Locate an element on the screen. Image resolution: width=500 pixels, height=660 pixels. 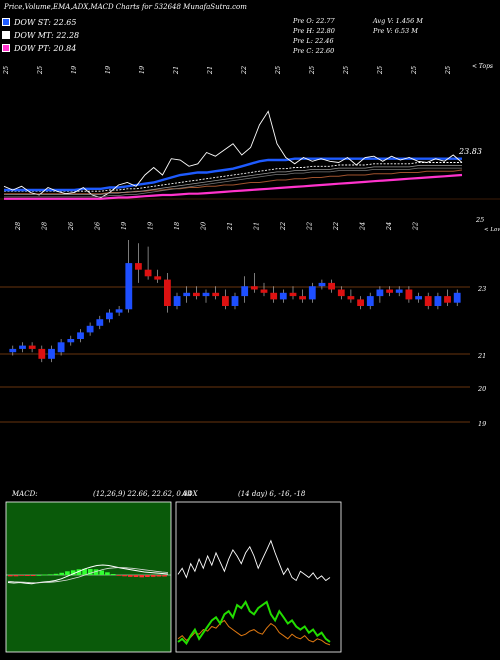
stat-prev-open: Pre O: 22.77 is located at coordinates (314, 21).